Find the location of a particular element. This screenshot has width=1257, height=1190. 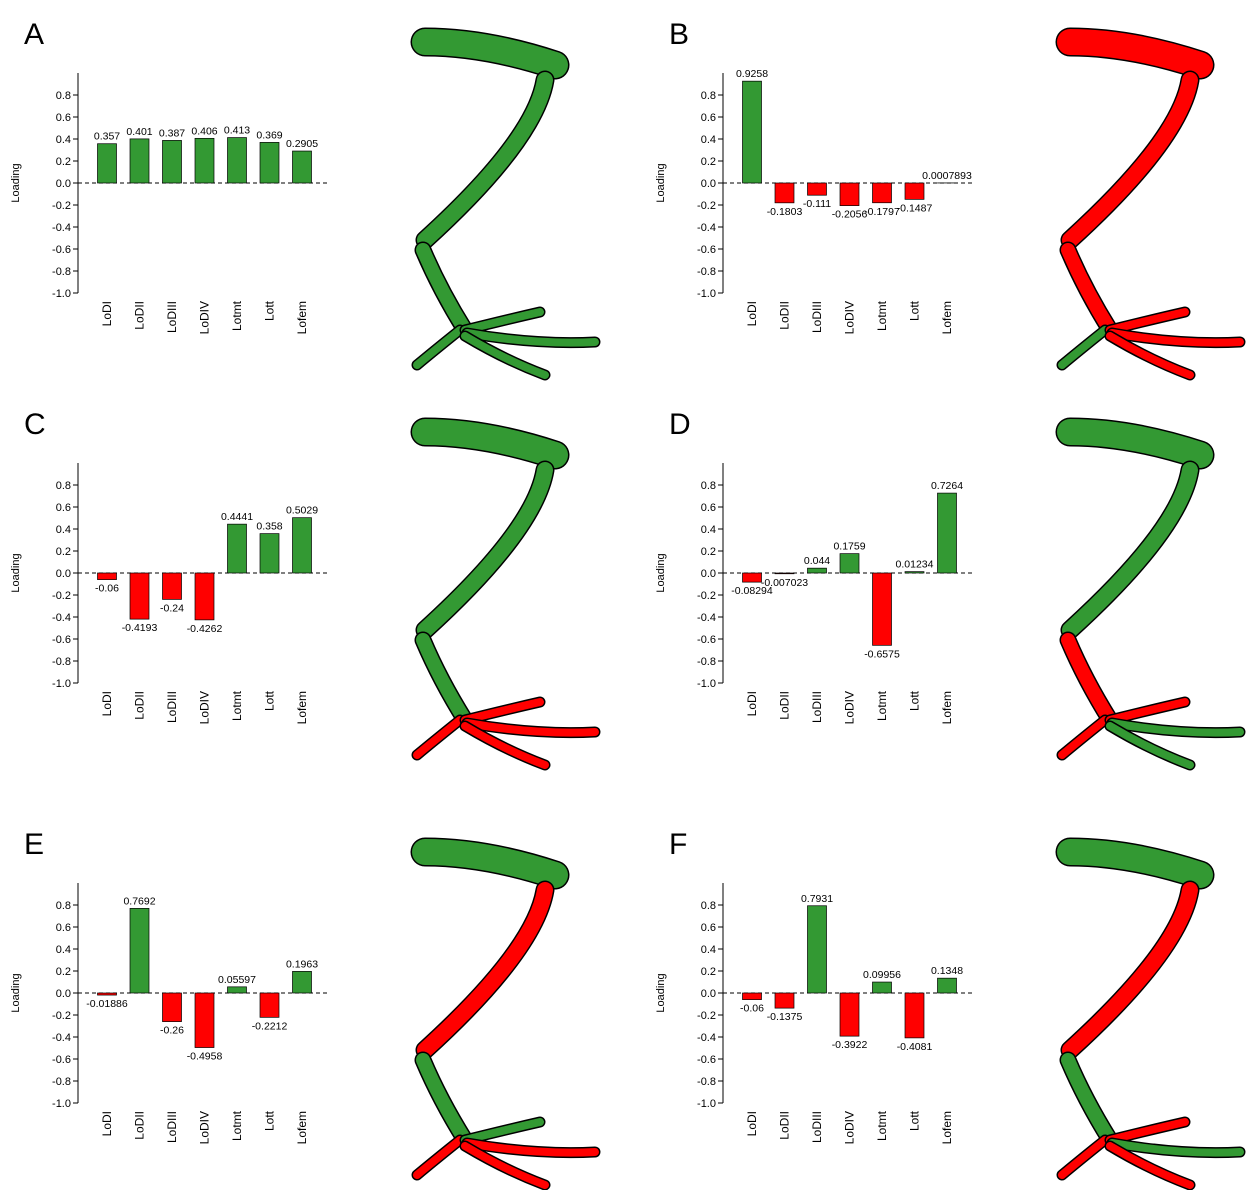

value-label: -0.26 is located at coordinates (172, 1031).